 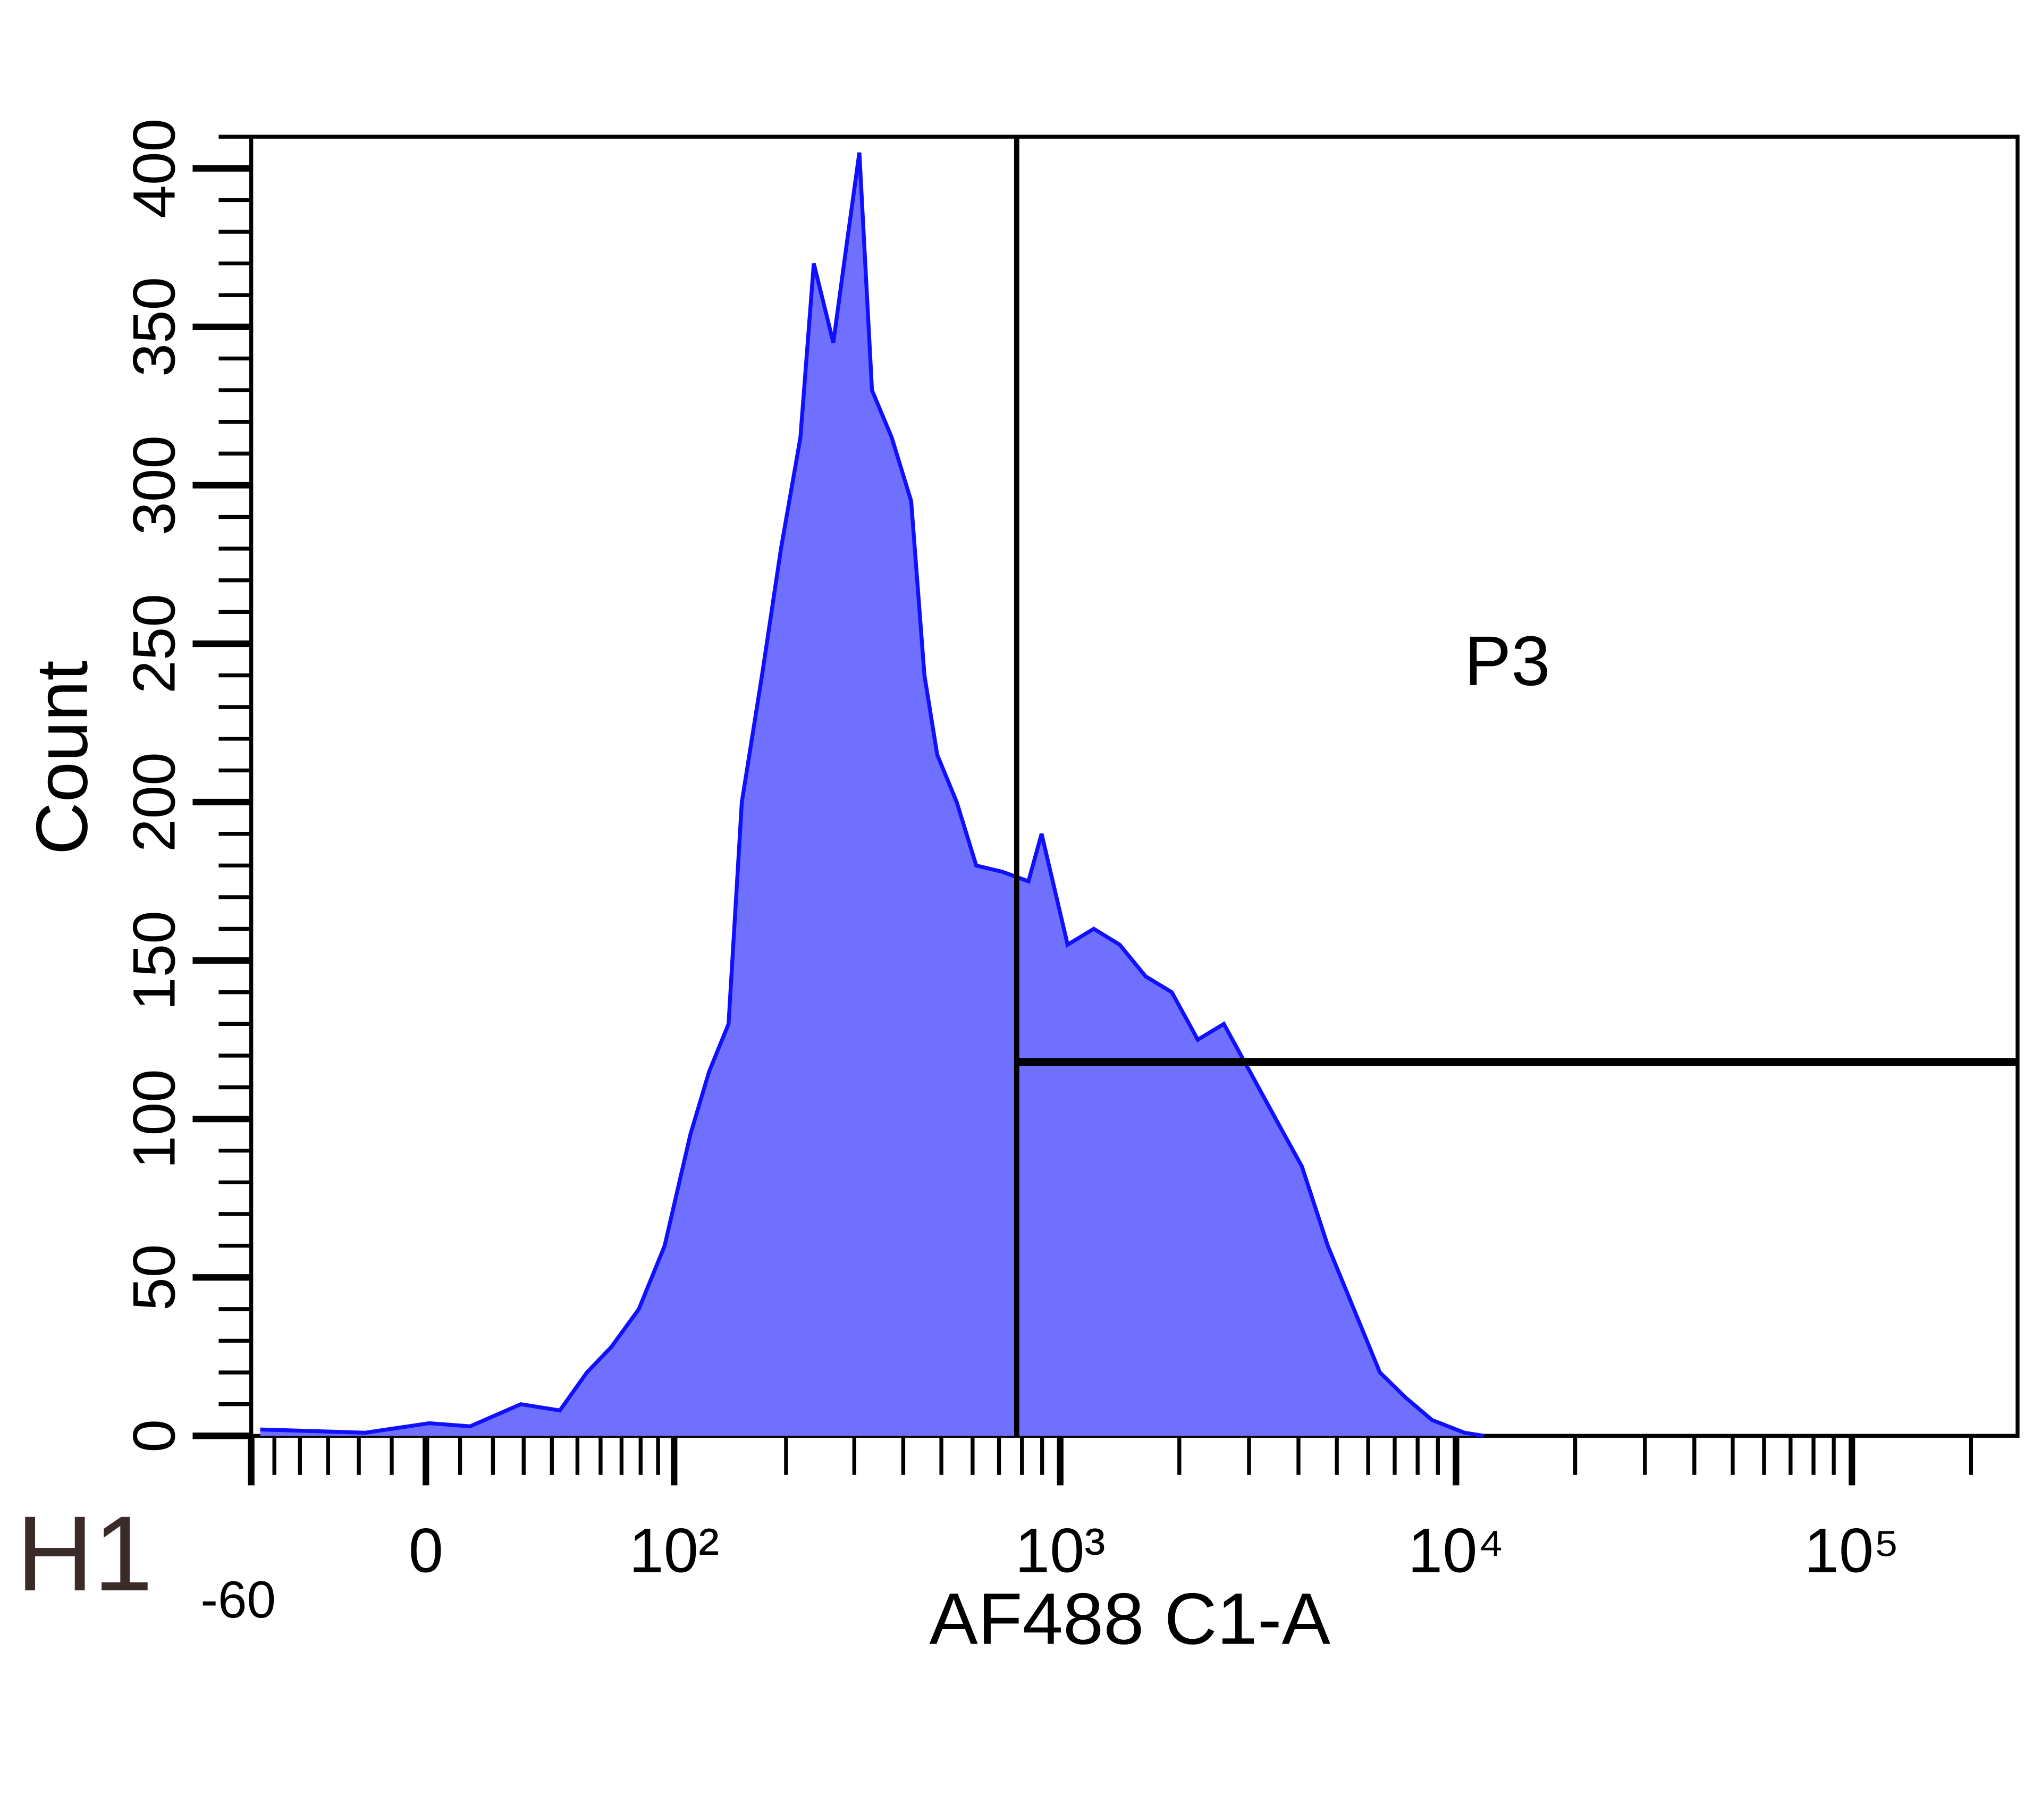 I want to click on y-axis-label: Count, so click(x=62, y=757).